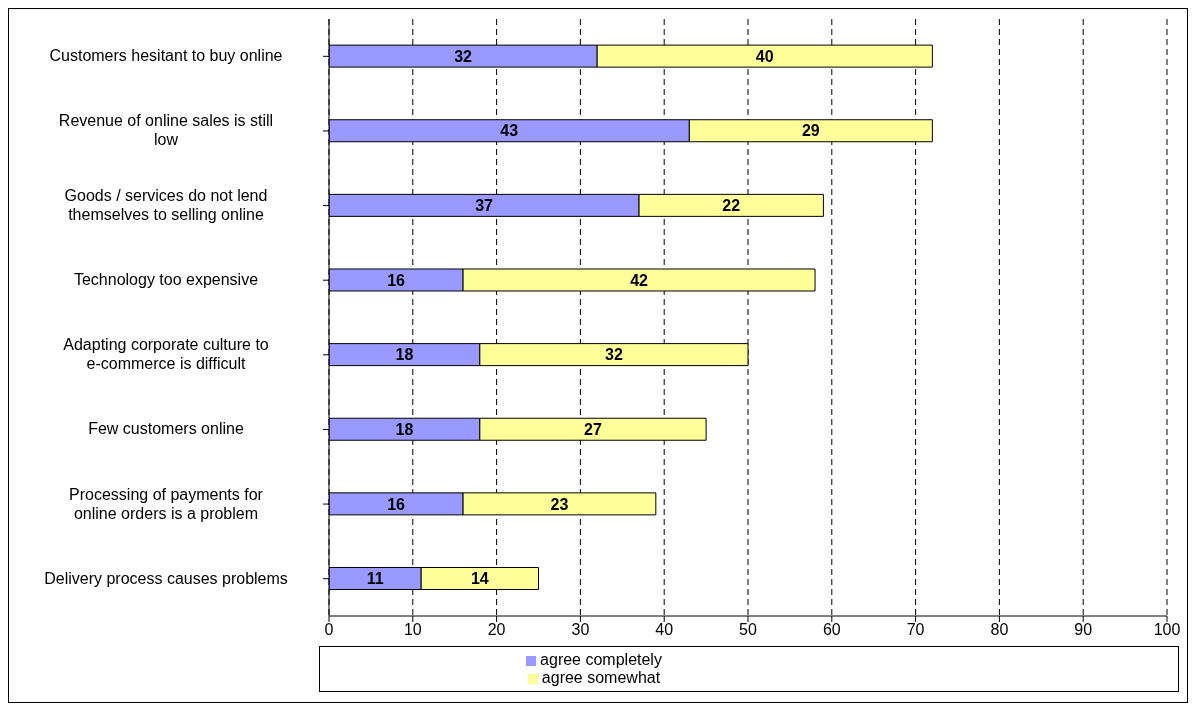 The image size is (1196, 711). Describe the element at coordinates (639, 280) in the screenshot. I see `data-label: 42` at that location.